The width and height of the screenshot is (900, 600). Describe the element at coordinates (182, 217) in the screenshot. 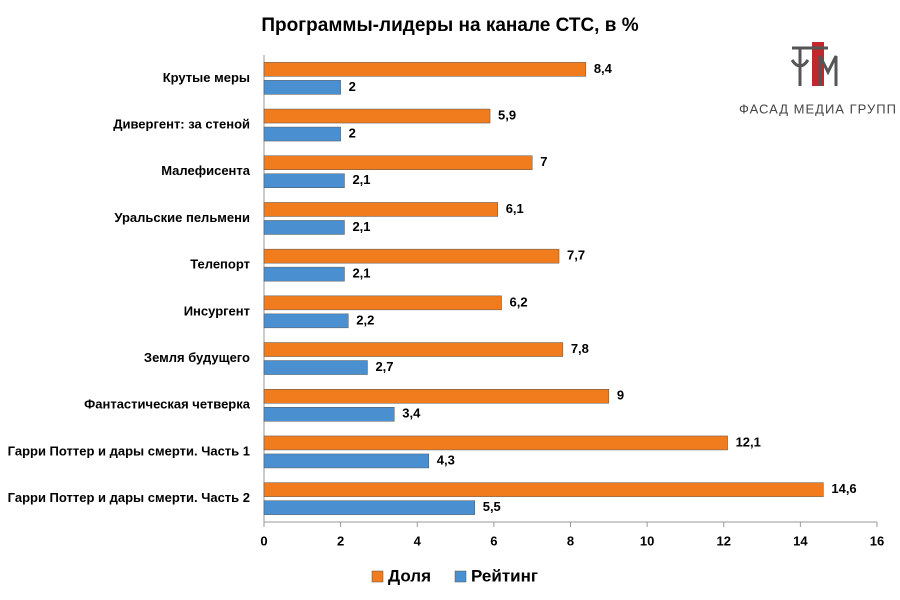

I see `y-tick-label: Уральские пельмени` at that location.